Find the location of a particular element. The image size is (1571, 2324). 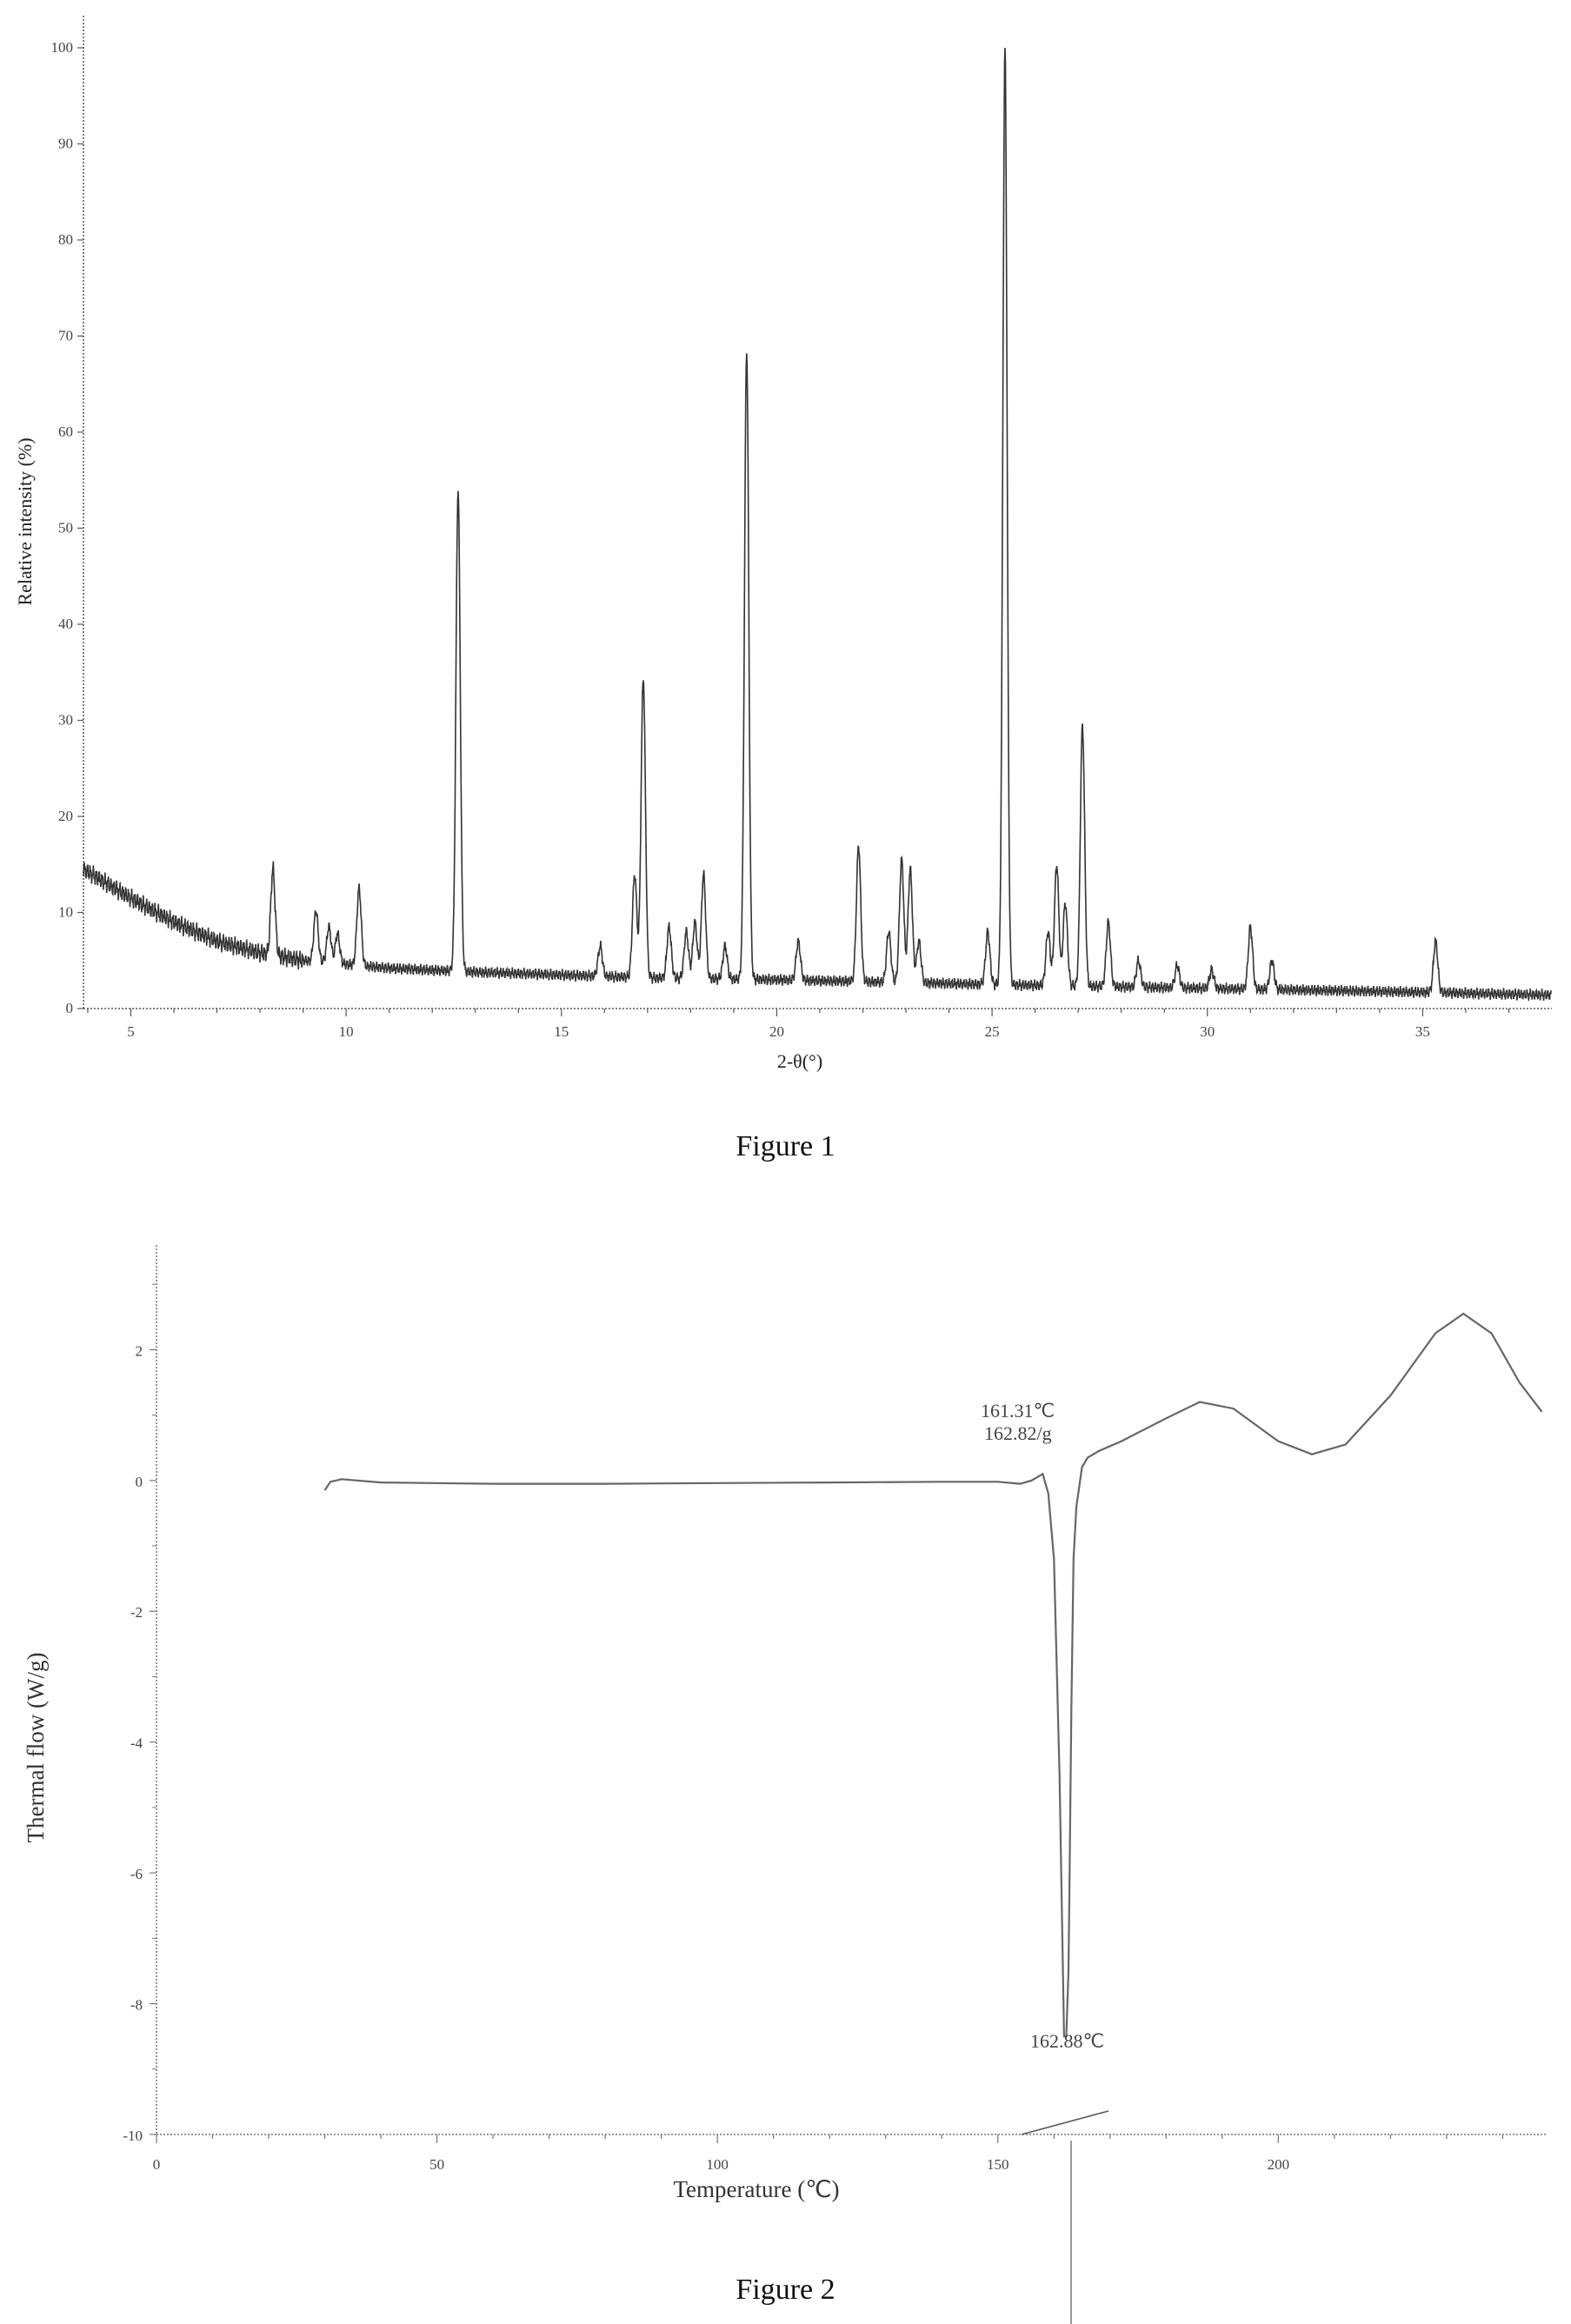

dsc-y-tick-label: -10 is located at coordinates (133, 2136).